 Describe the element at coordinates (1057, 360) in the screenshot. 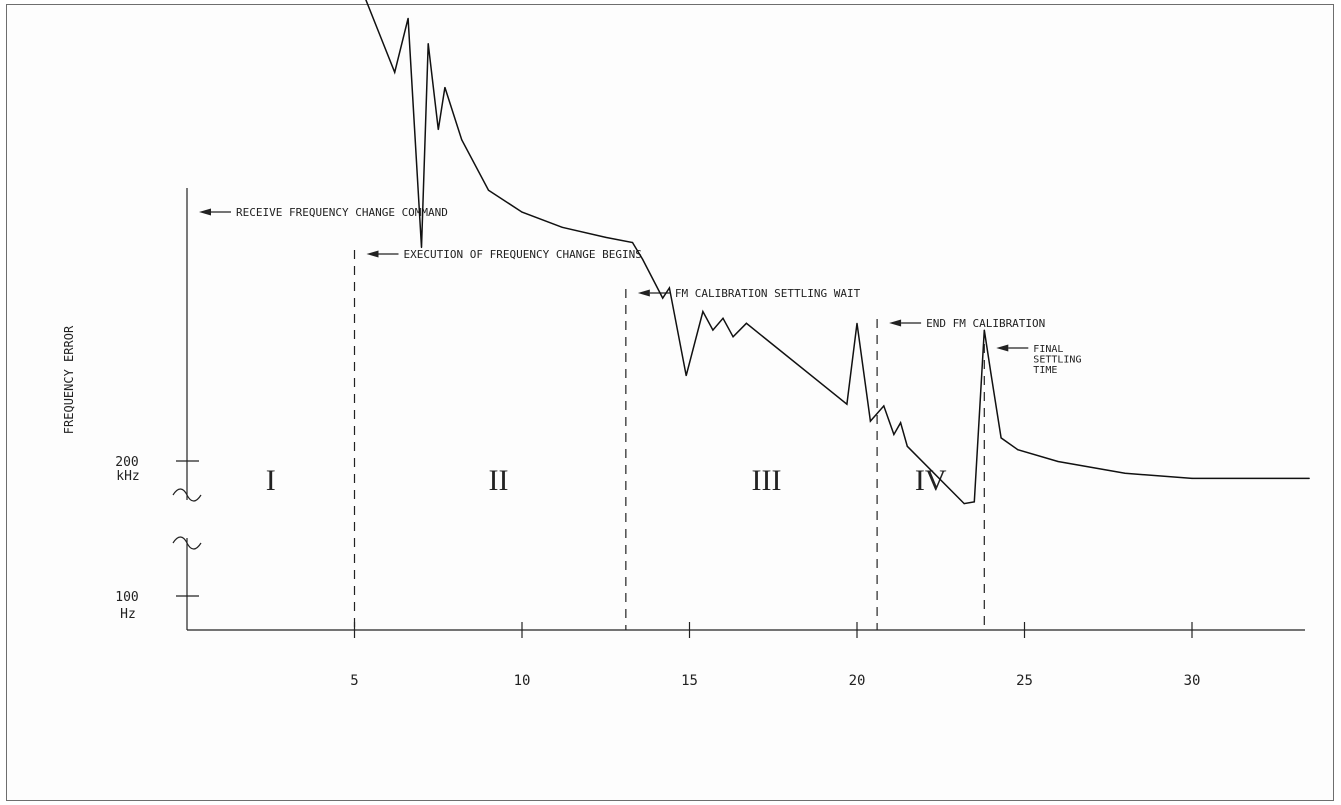

I see `marker-label-line: SETTLING` at that location.